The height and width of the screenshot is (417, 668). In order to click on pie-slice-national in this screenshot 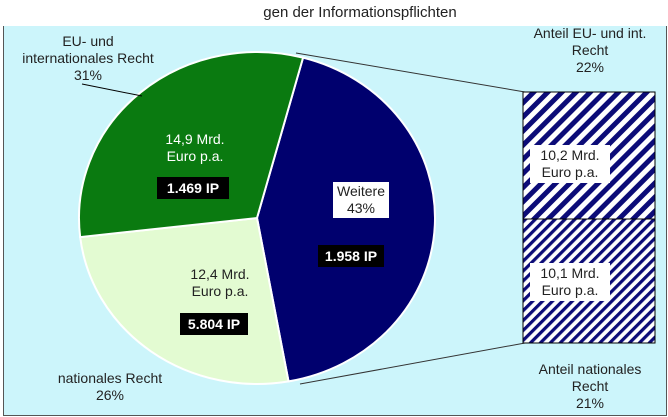, I will do `click(184, 300)`.